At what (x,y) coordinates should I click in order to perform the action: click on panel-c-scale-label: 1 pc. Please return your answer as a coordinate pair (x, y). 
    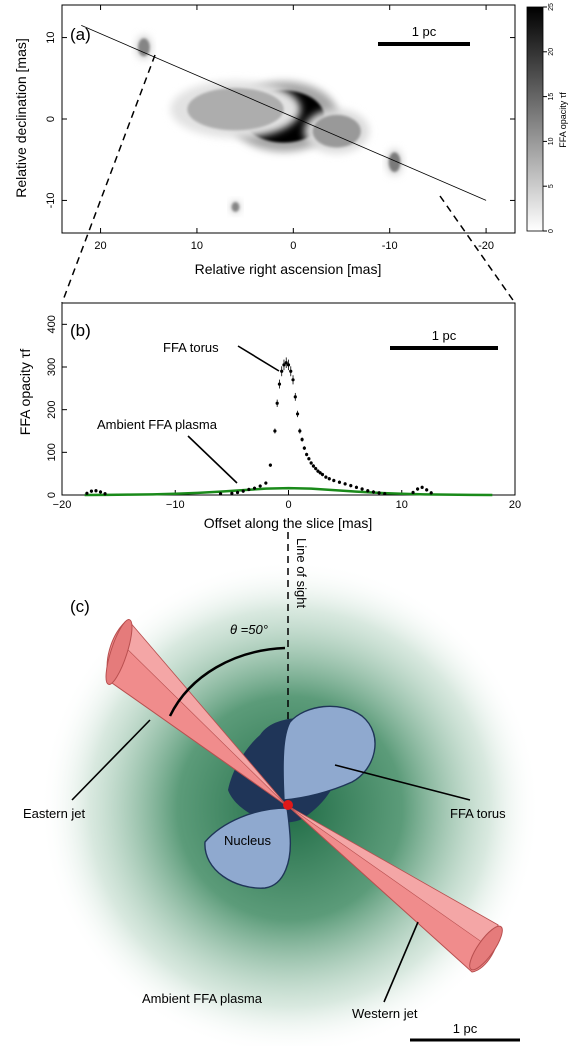
    Looking at the image, I should click on (465, 1028).